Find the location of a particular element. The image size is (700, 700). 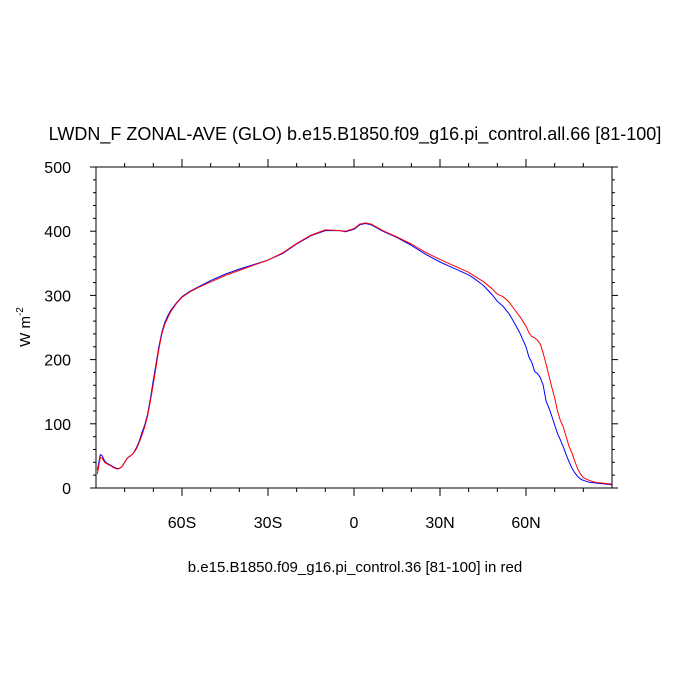

x-tick-label: 60S is located at coordinates (182, 523).